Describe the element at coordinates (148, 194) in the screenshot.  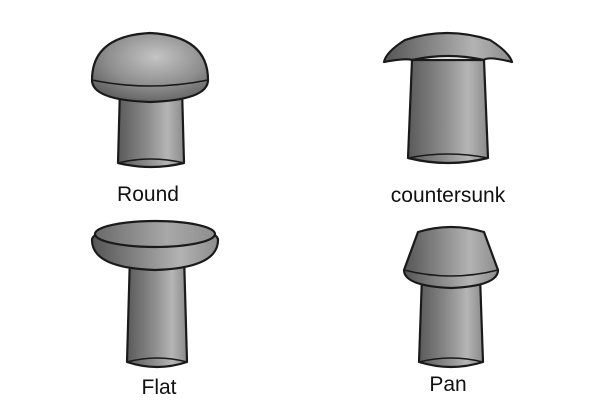
I see `round-label: Round` at that location.